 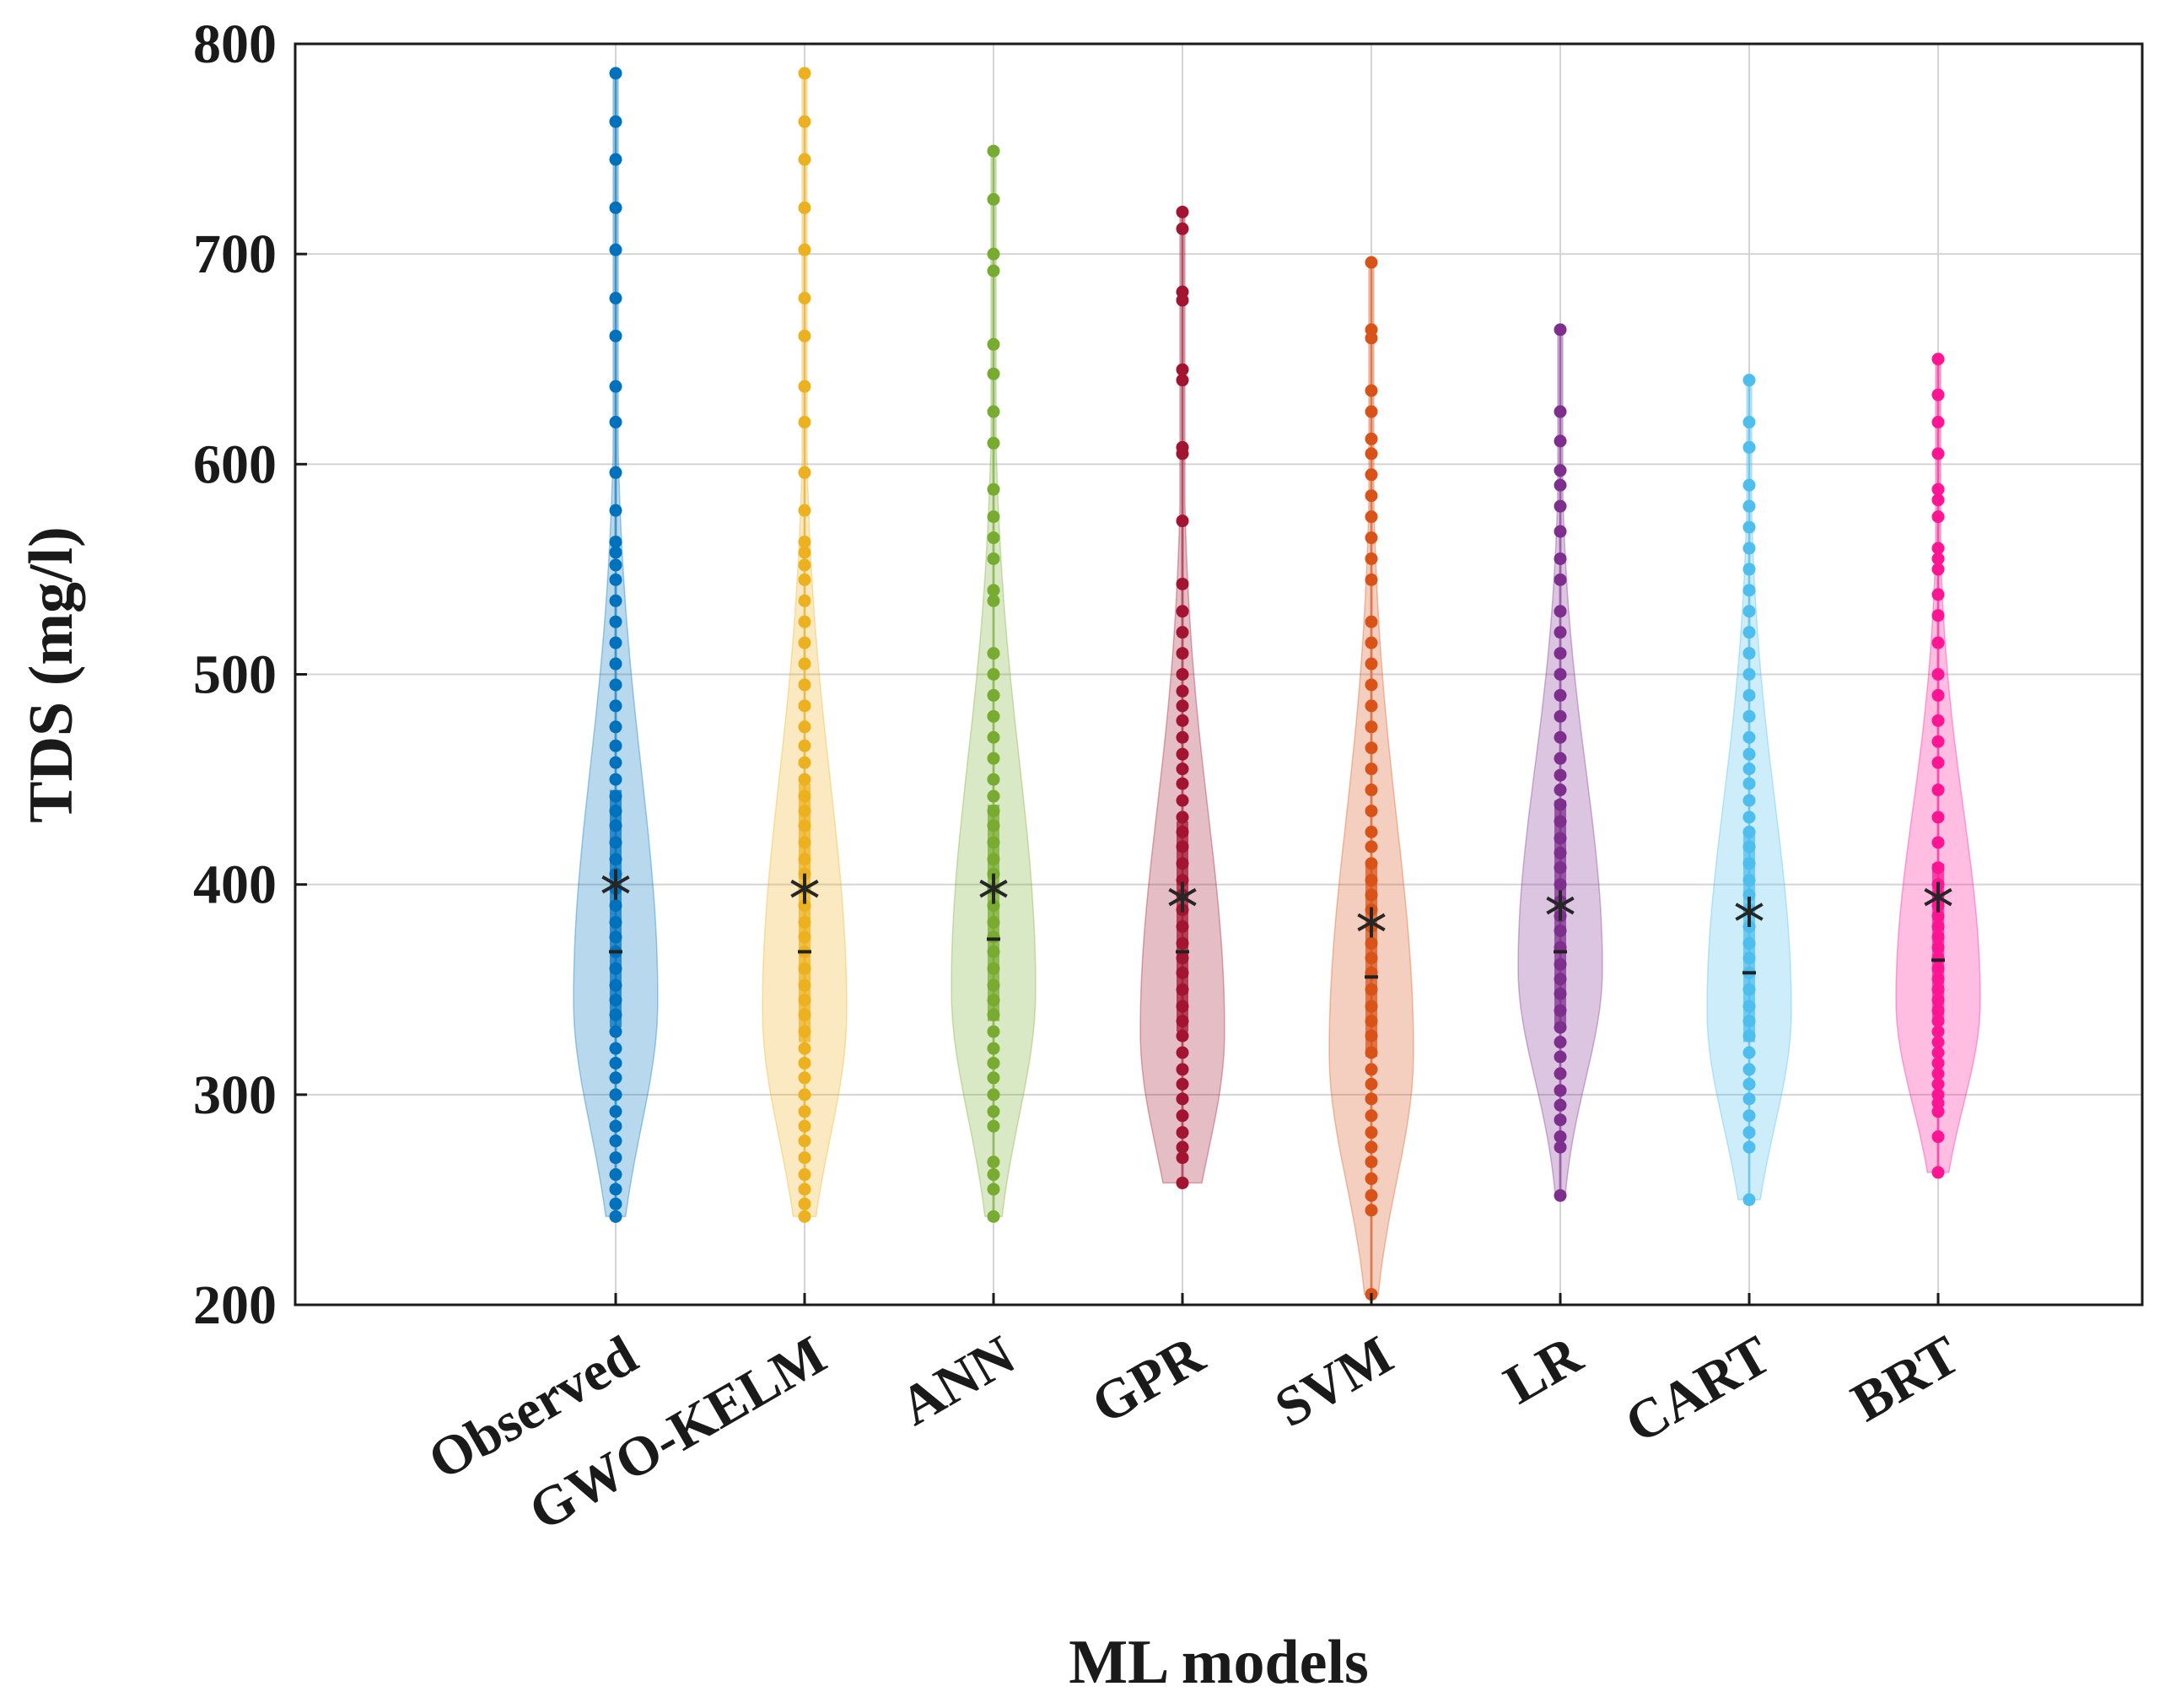 I want to click on y-tick-label: 800, so click(x=235, y=44).